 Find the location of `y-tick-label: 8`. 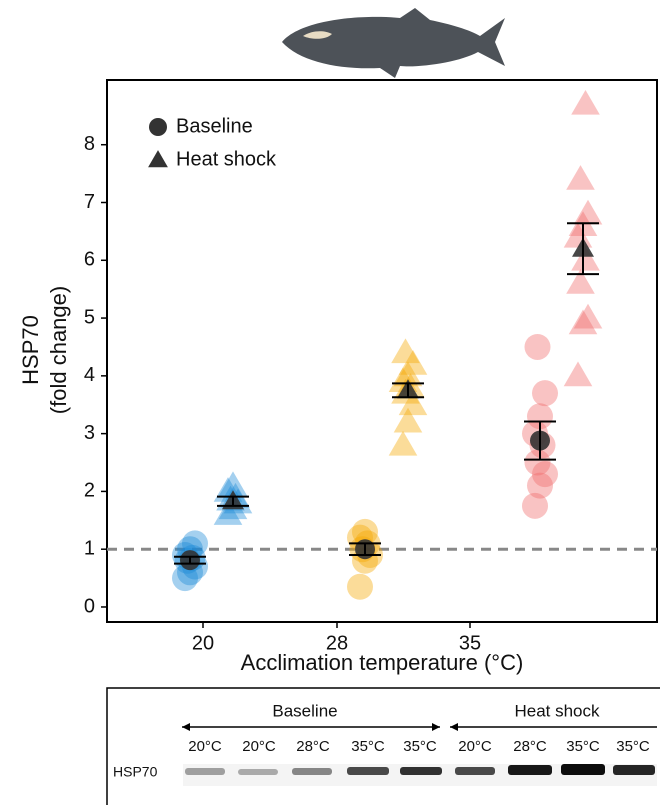

y-tick-label: 8 is located at coordinates (89, 144).